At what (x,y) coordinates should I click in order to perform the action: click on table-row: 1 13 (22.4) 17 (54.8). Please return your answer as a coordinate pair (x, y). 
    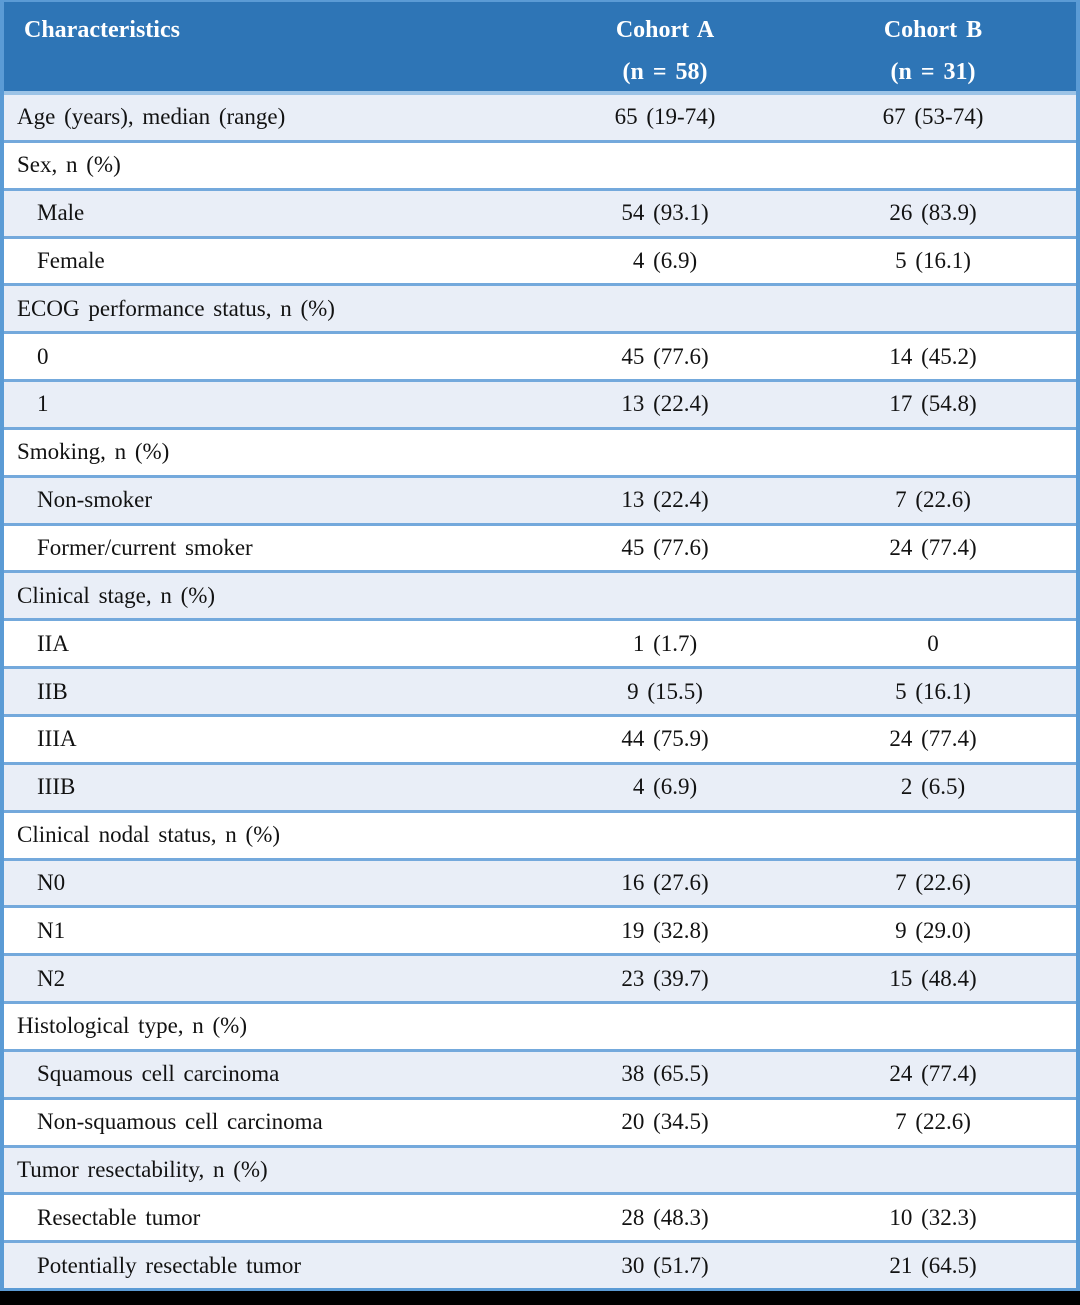
    Looking at the image, I should click on (540, 403).